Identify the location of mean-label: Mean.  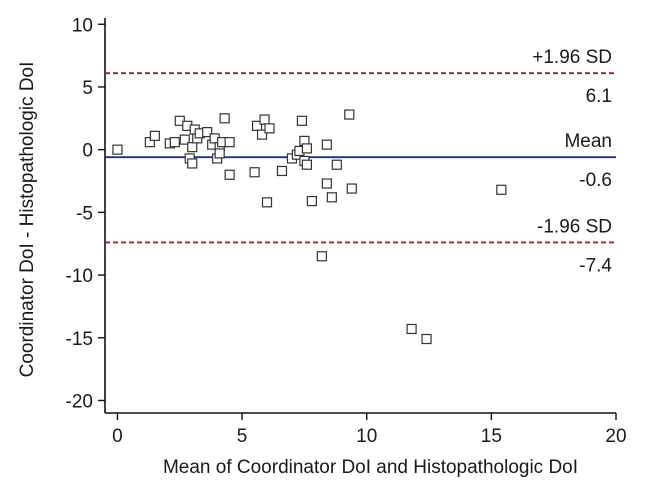
(588, 141).